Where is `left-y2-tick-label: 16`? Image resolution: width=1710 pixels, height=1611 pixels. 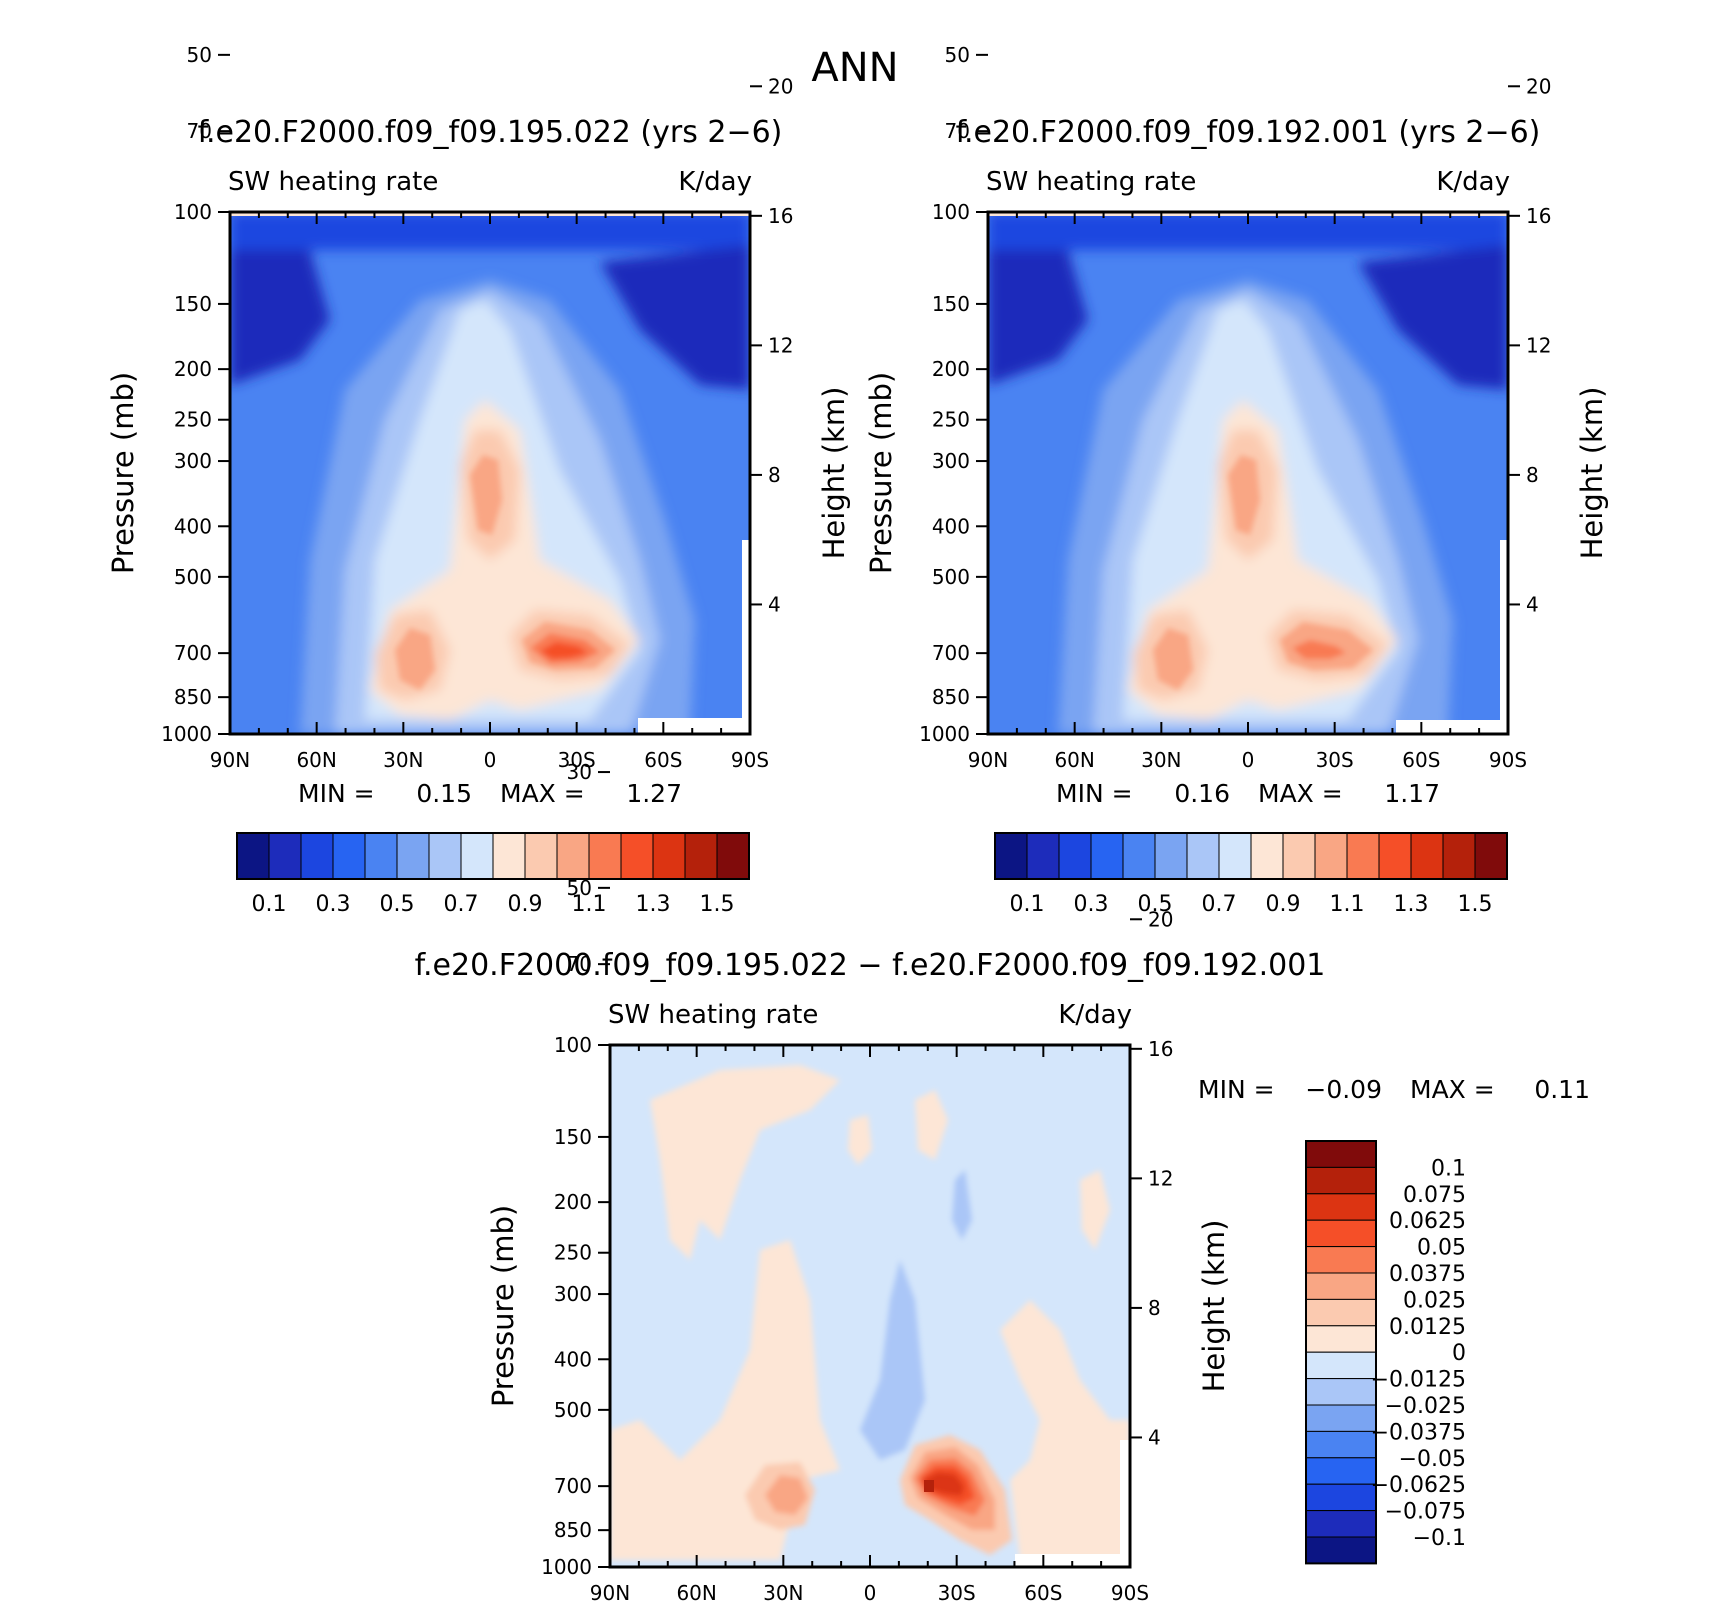 left-y2-tick-label: 16 is located at coordinates (780, 216).